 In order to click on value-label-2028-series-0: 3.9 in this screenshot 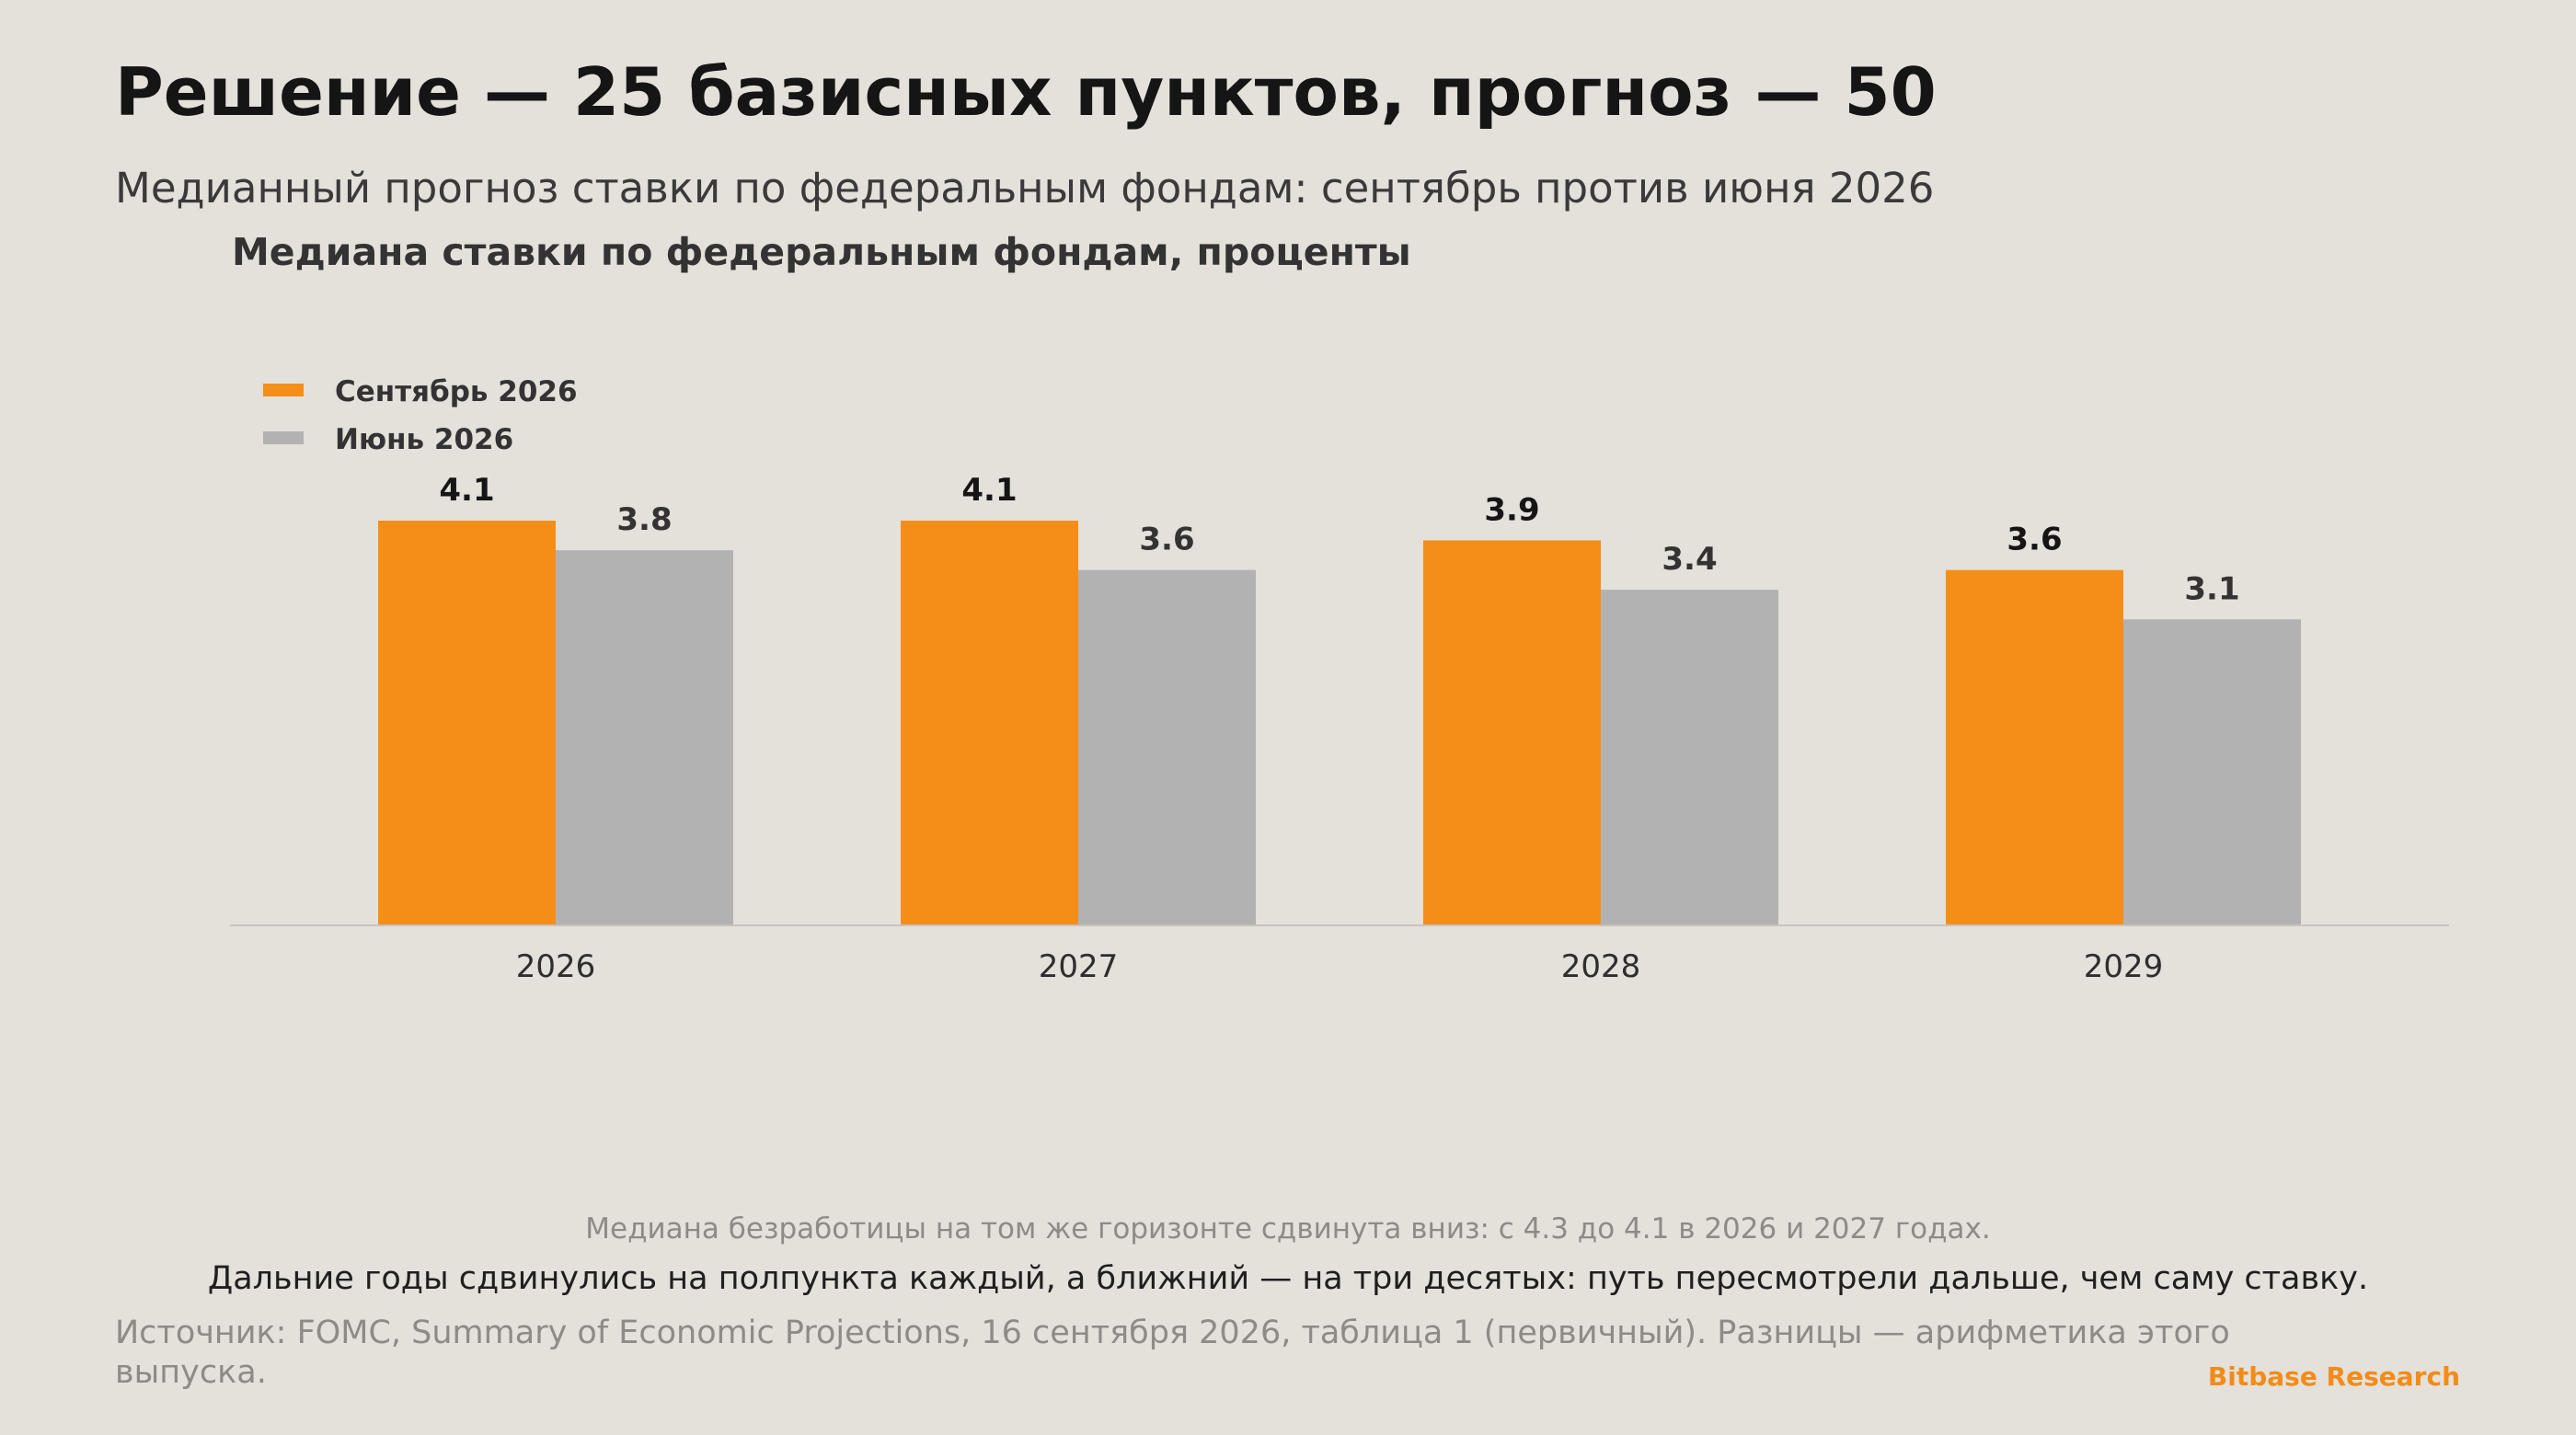, I will do `click(1511, 509)`.